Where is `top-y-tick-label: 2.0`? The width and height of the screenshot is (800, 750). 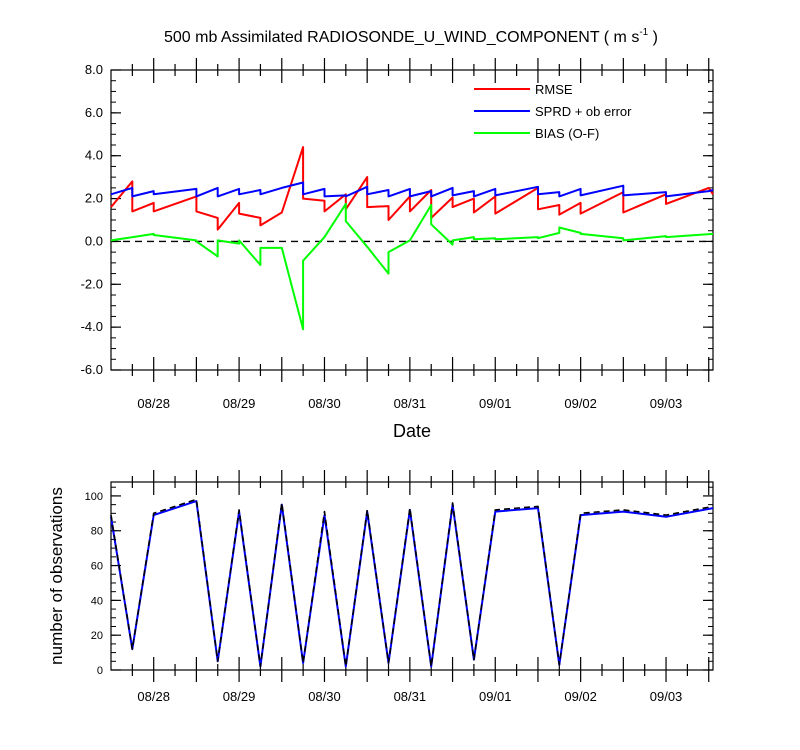
top-y-tick-label: 2.0 is located at coordinates (94, 198).